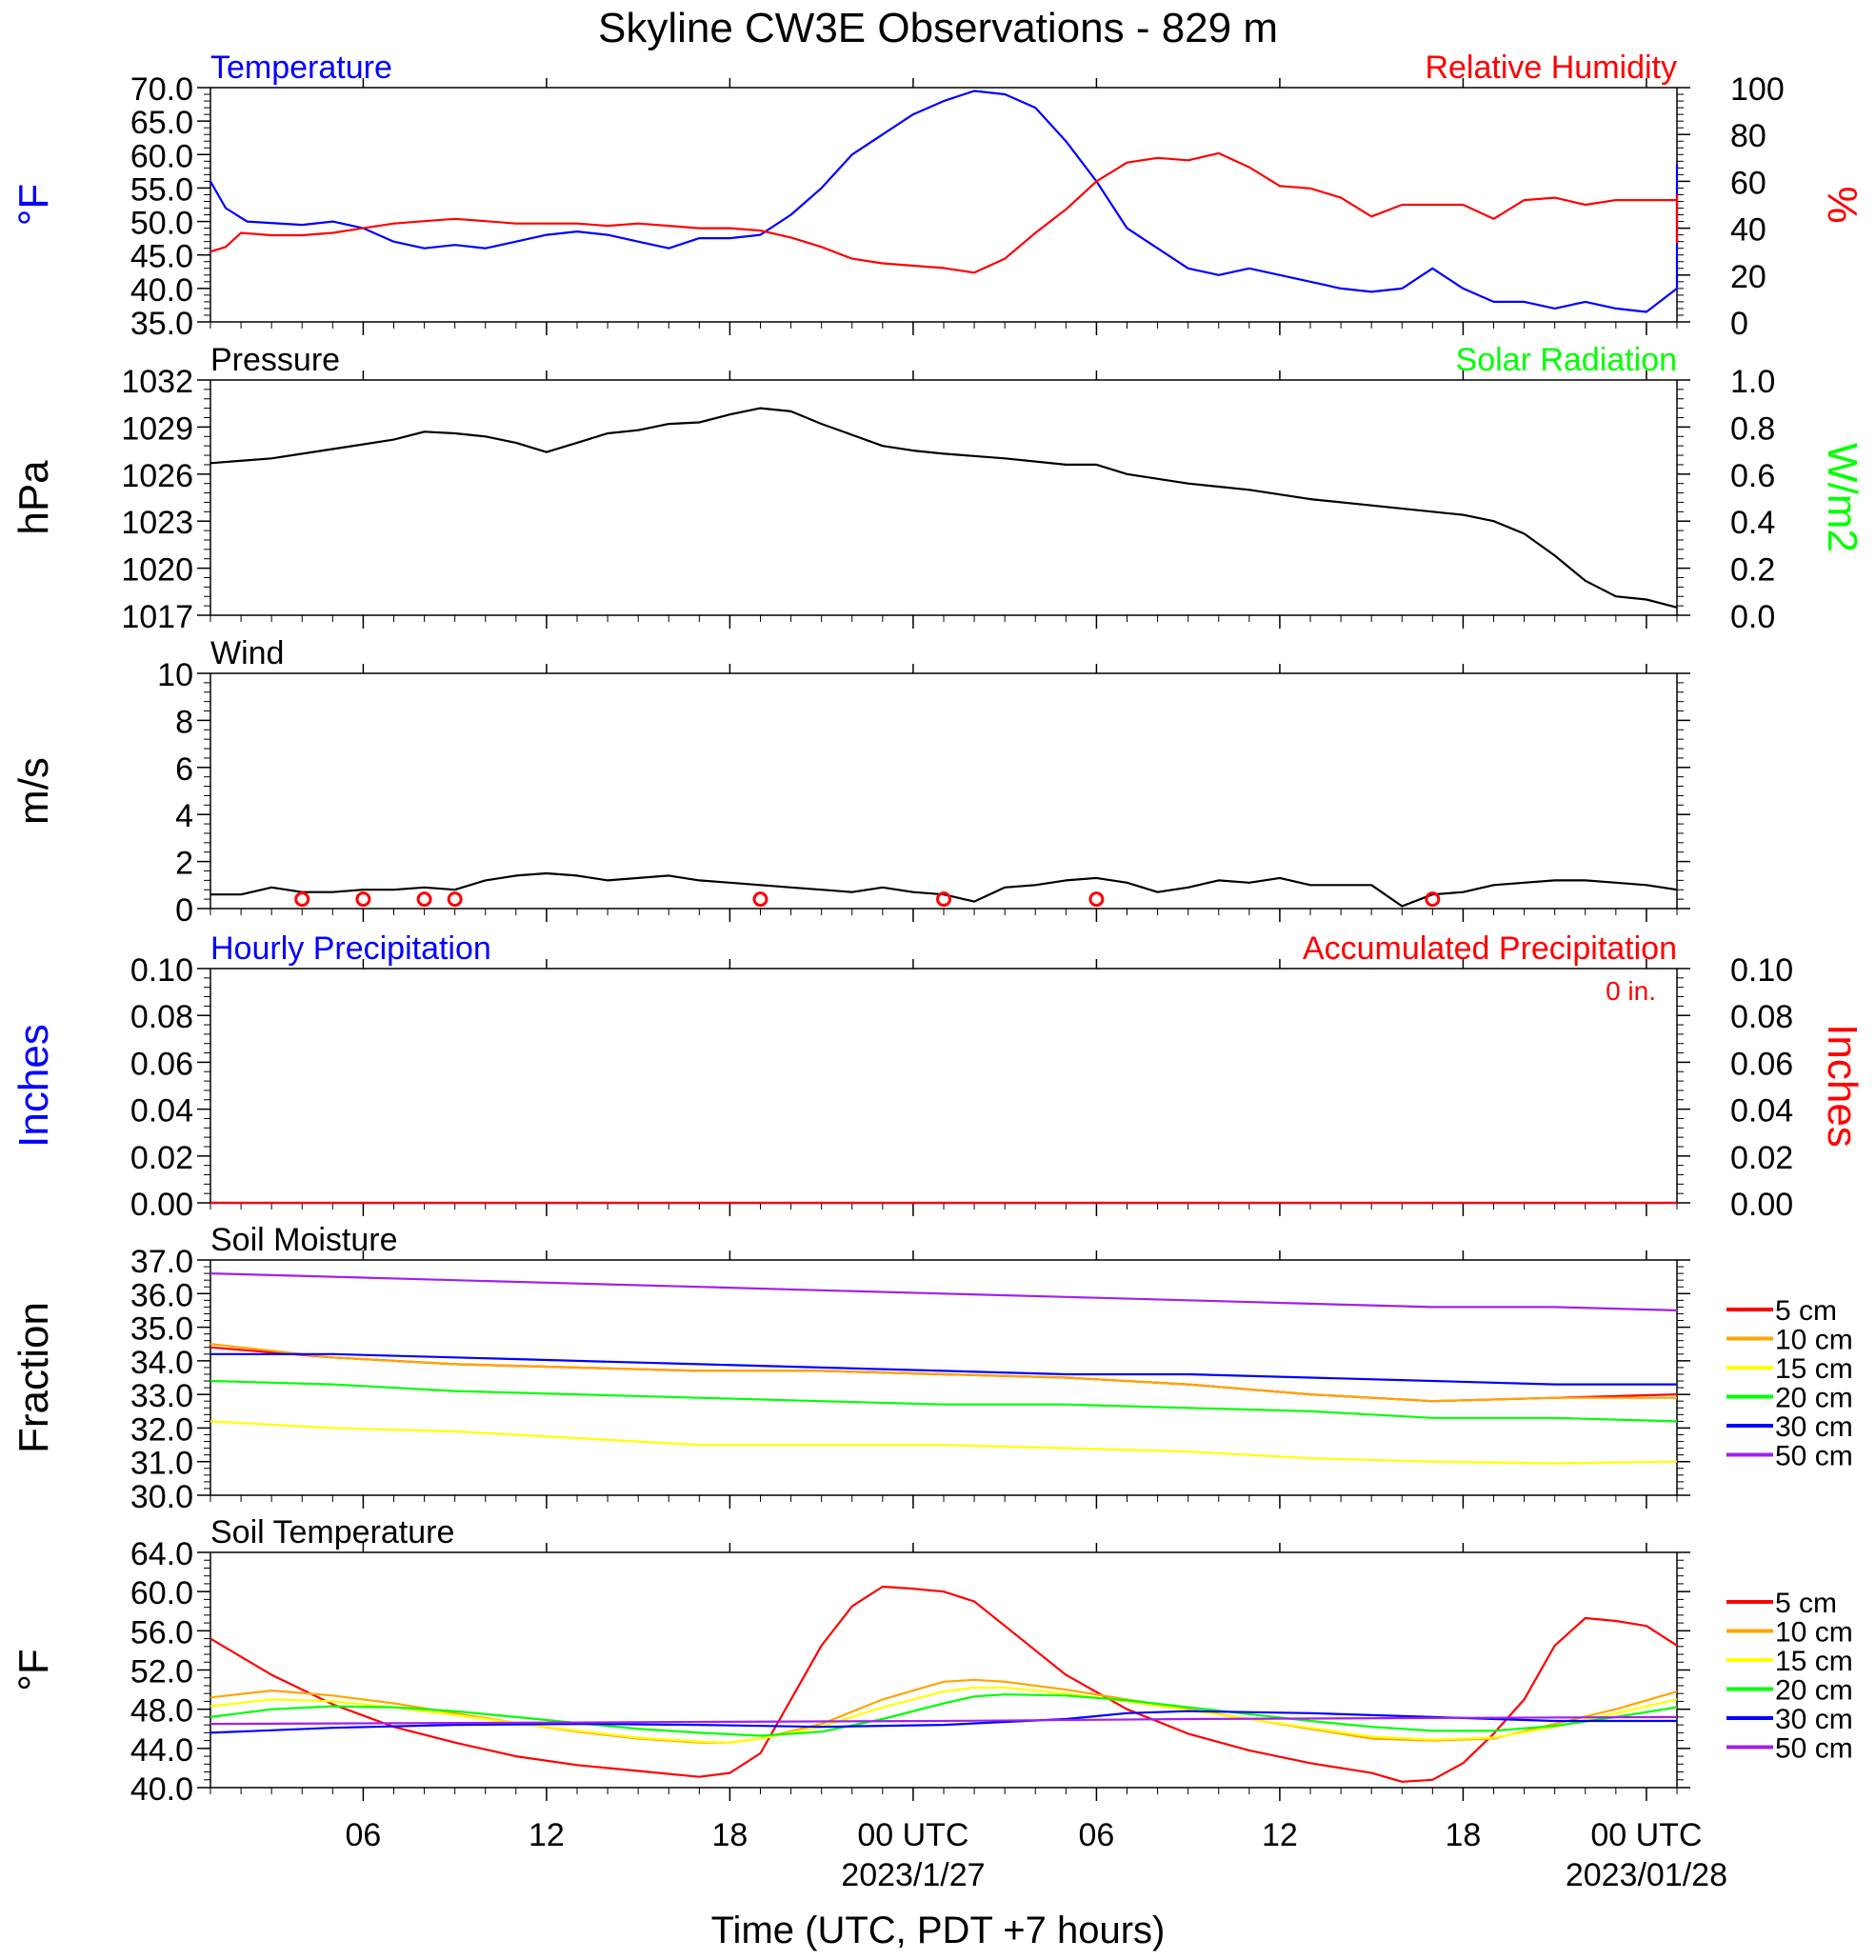  What do you see at coordinates (1762, 1064) in the screenshot?
I see `y-tick-label-right: 0.06` at bounding box center [1762, 1064].